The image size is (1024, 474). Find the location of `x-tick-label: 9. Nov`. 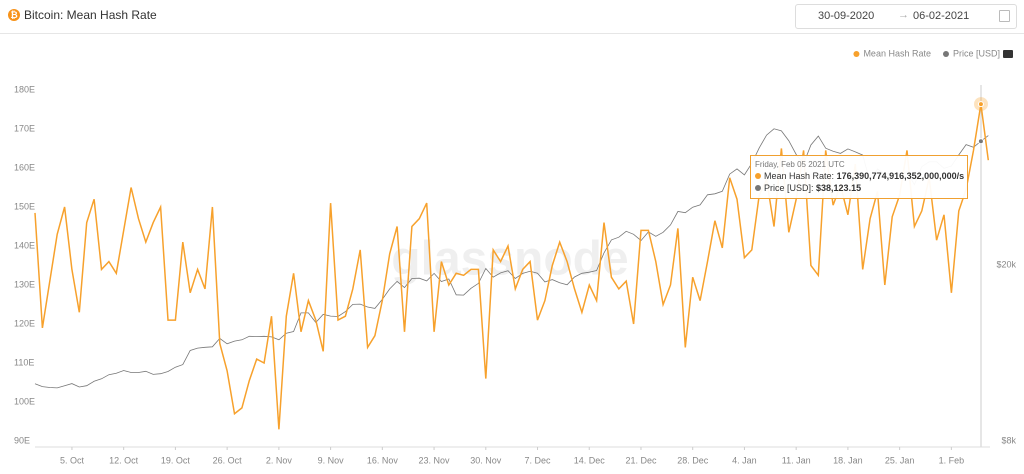

x-tick-label: 9. Nov is located at coordinates (331, 460).